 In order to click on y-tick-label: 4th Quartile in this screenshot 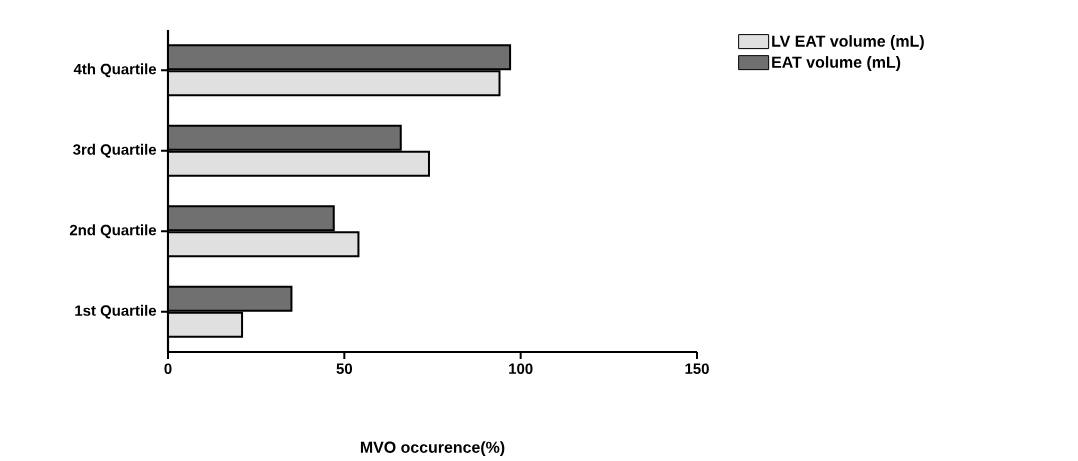, I will do `click(115, 70)`.